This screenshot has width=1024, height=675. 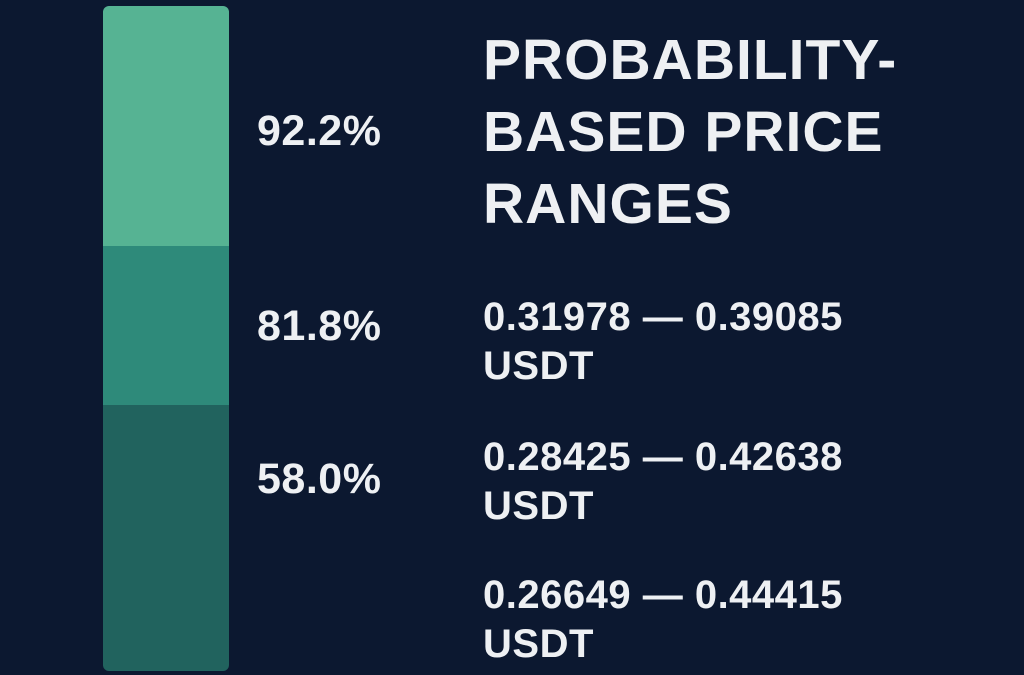 I want to click on probability-label-2: 81.8%, so click(x=319, y=326).